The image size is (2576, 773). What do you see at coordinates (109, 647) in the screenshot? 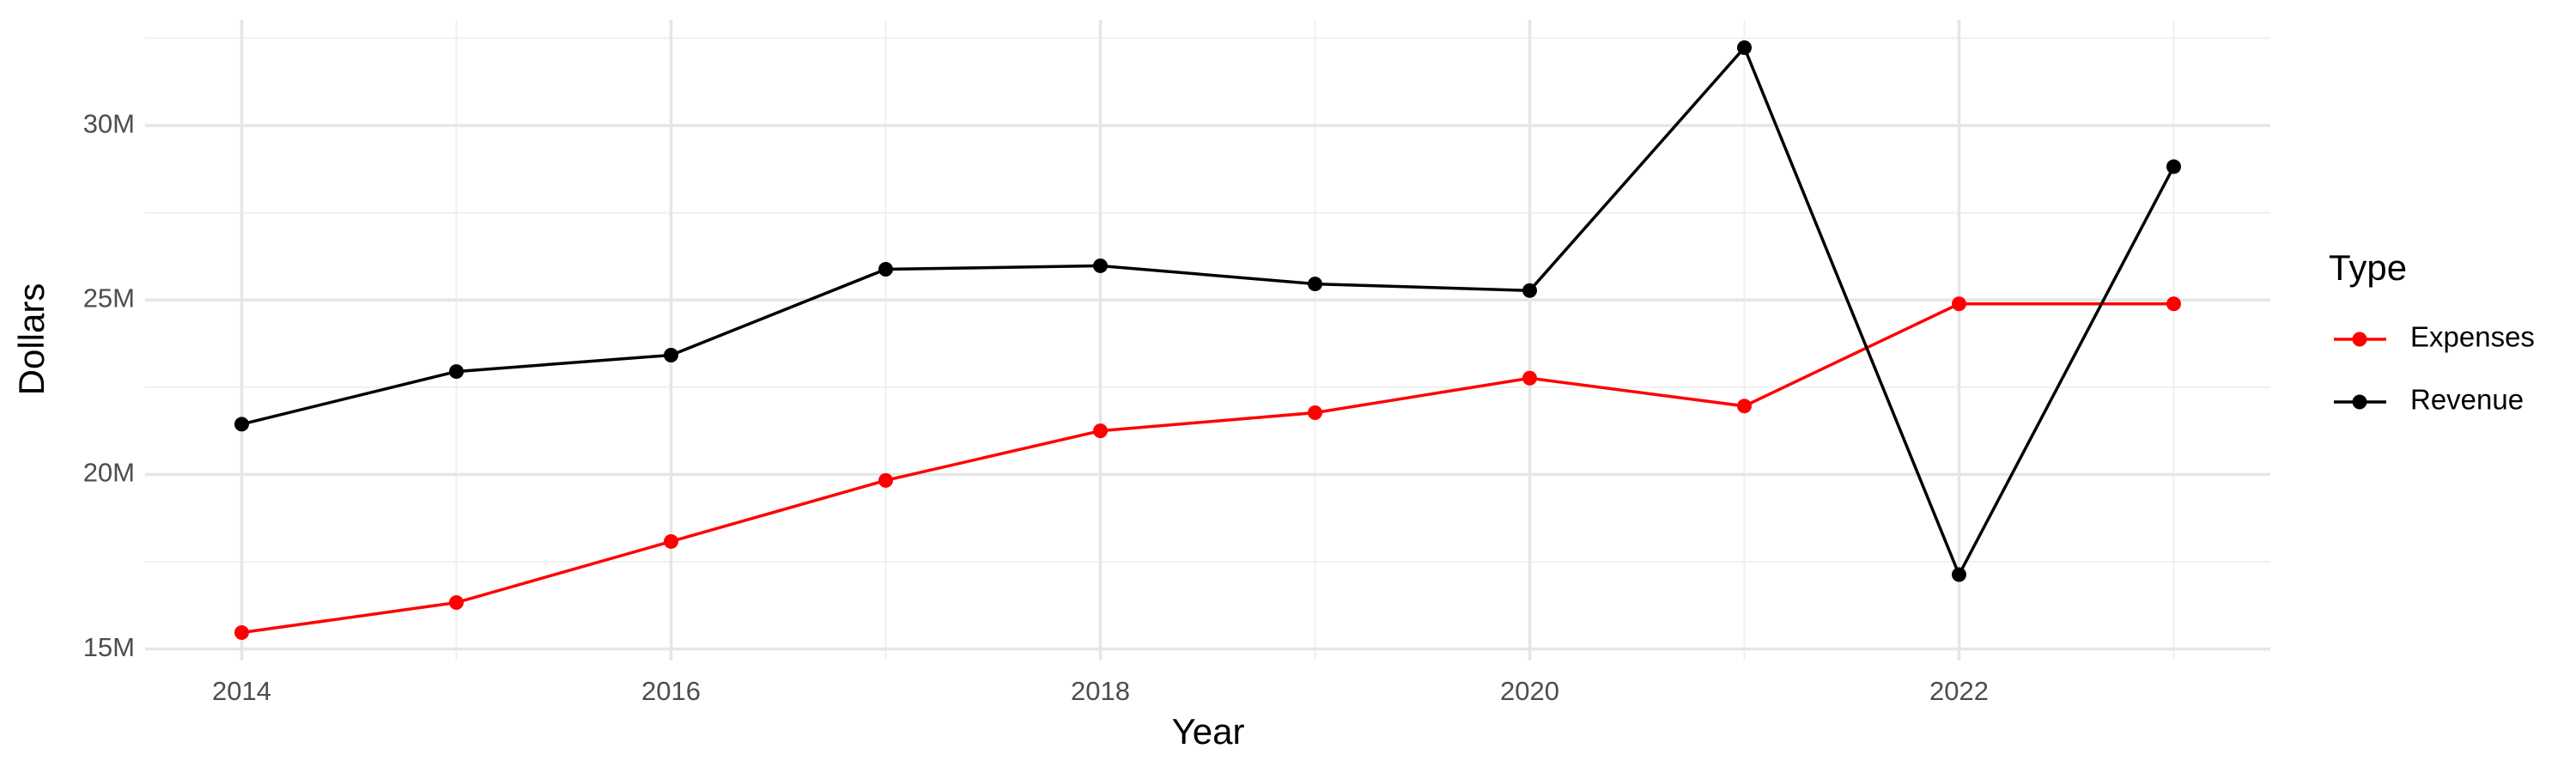
I see `y-tick-label: 15M` at bounding box center [109, 647].